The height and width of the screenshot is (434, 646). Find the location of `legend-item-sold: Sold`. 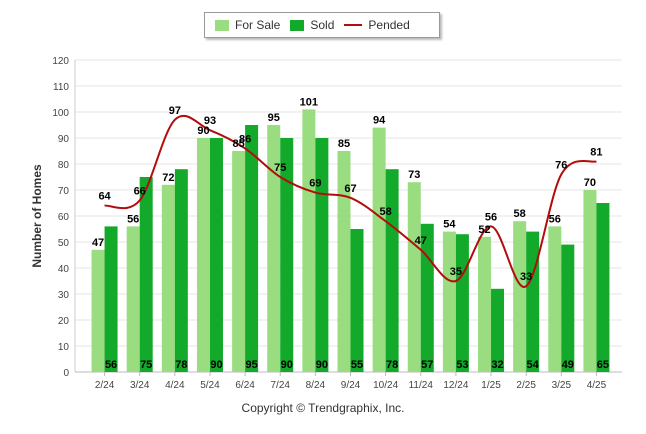

legend-item-sold: Sold is located at coordinates (312, 25).